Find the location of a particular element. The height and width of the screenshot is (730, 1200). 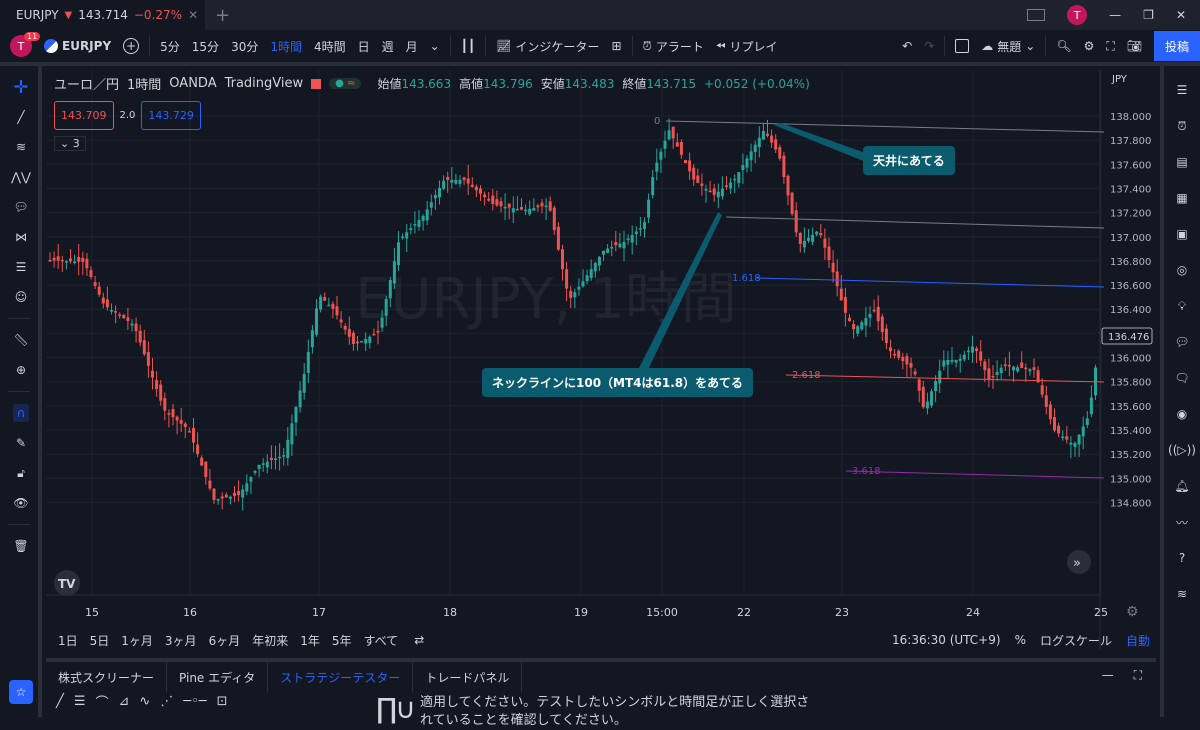

favorites-button: ☆ is located at coordinates (21, 692).